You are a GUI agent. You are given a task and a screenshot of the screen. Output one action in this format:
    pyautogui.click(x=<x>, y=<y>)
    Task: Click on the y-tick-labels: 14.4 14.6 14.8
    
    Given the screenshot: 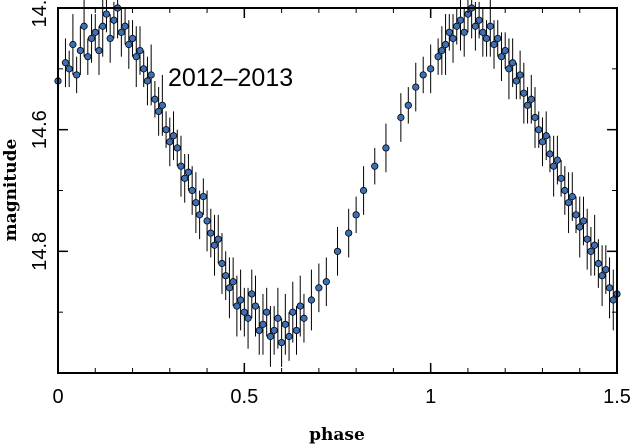 What is the action you would take?
    pyautogui.click(x=40, y=135)
    